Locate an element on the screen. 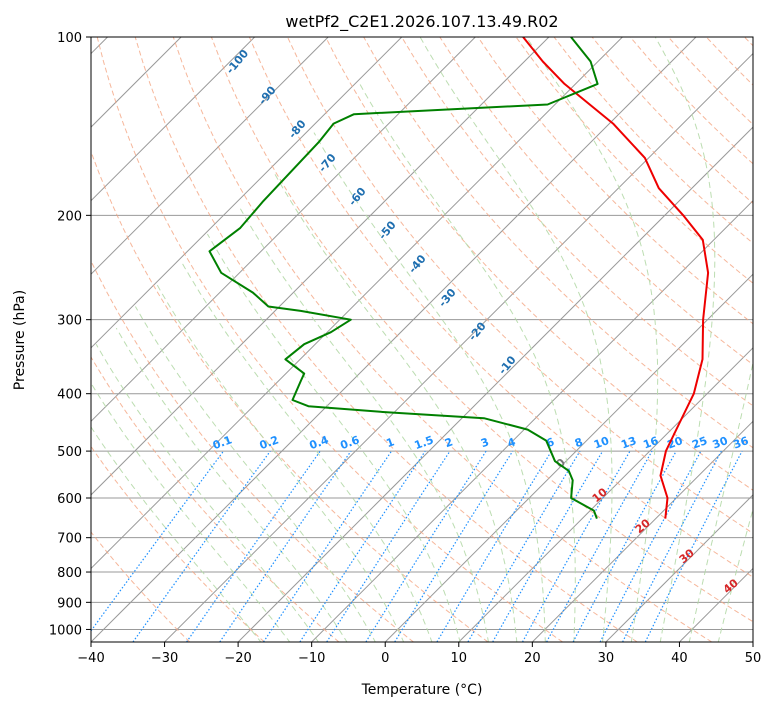 Image resolution: width=775 pixels, height=708 pixels. x-tick-label: −40 is located at coordinates (90, 658).